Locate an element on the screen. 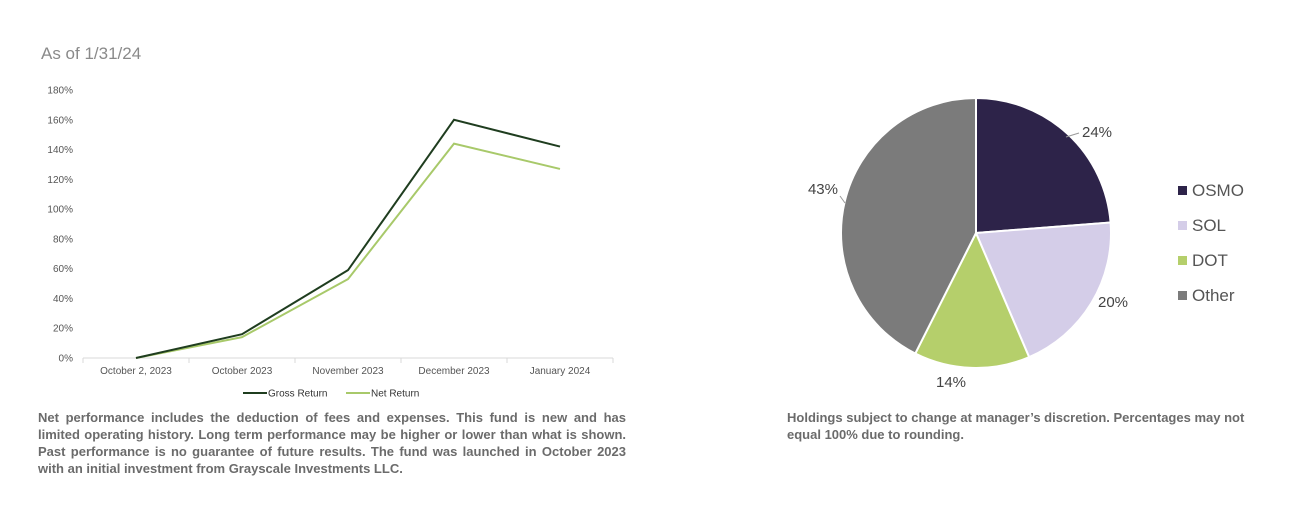 This screenshot has height=523, width=1298. x-tick-label: January 2024 is located at coordinates (560, 371).